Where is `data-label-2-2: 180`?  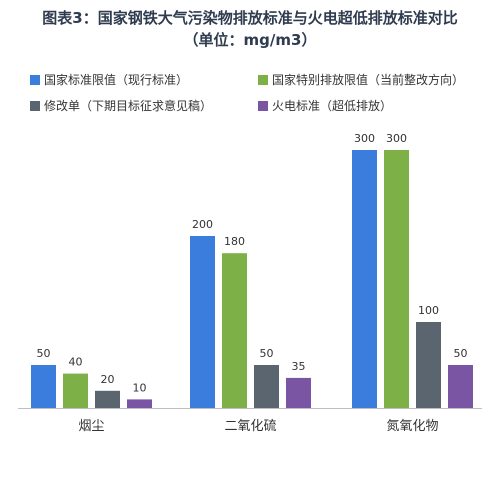
data-label-2-2: 180 is located at coordinates (234, 241).